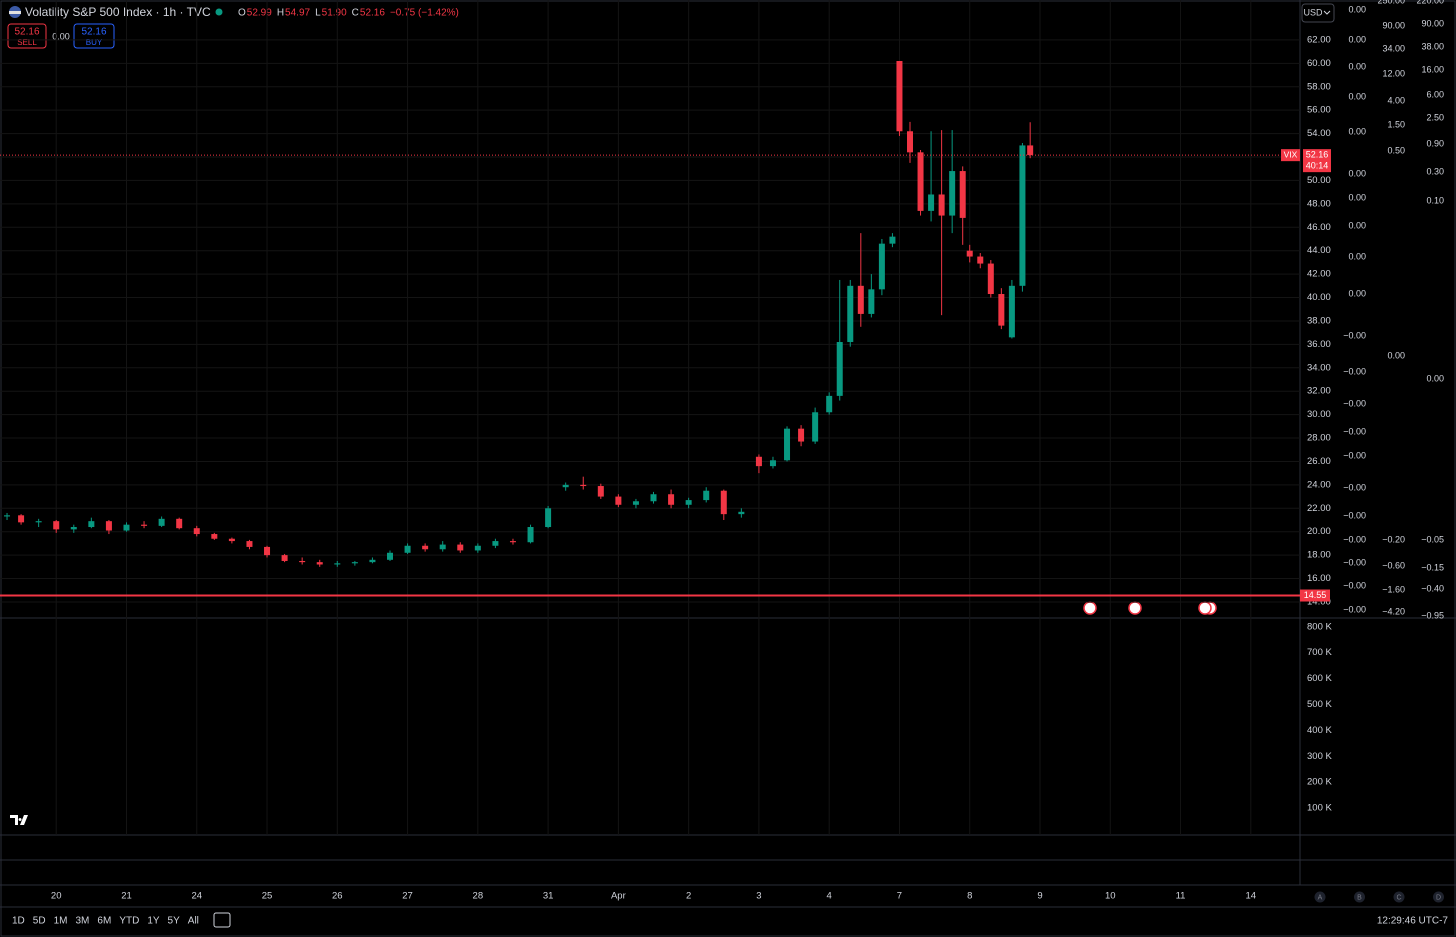 Image resolution: width=1456 pixels, height=937 pixels. Describe the element at coordinates (1396, 124) in the screenshot. I see `overlay-scale-label: 1.50` at that location.